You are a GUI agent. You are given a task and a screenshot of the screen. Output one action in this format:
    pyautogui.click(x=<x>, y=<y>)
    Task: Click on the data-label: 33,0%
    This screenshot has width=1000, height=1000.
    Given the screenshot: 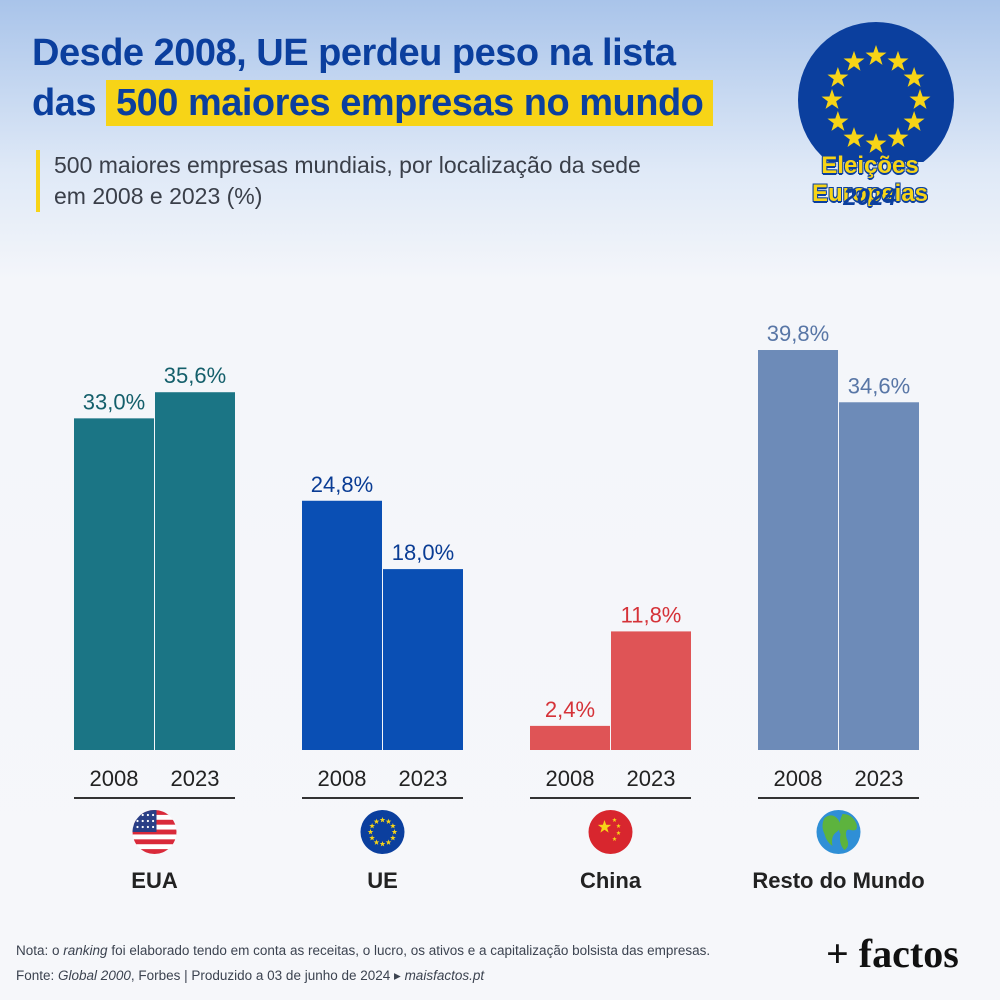 What is the action you would take?
    pyautogui.click(x=114, y=401)
    